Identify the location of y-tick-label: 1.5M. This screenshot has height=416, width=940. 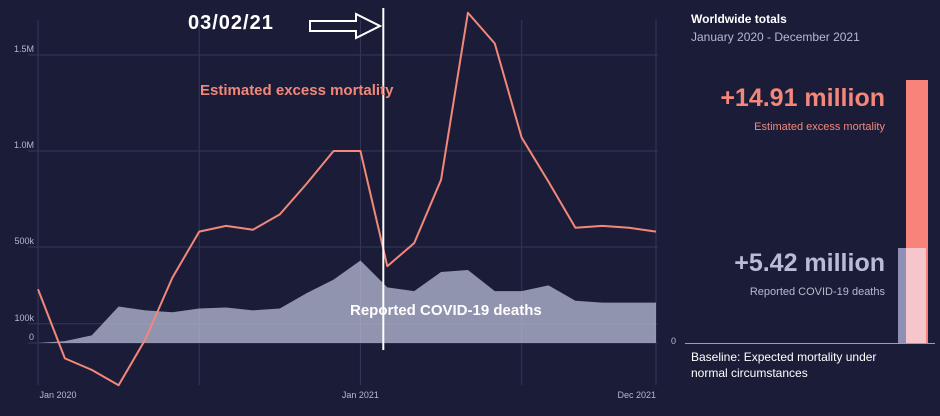
(24, 49).